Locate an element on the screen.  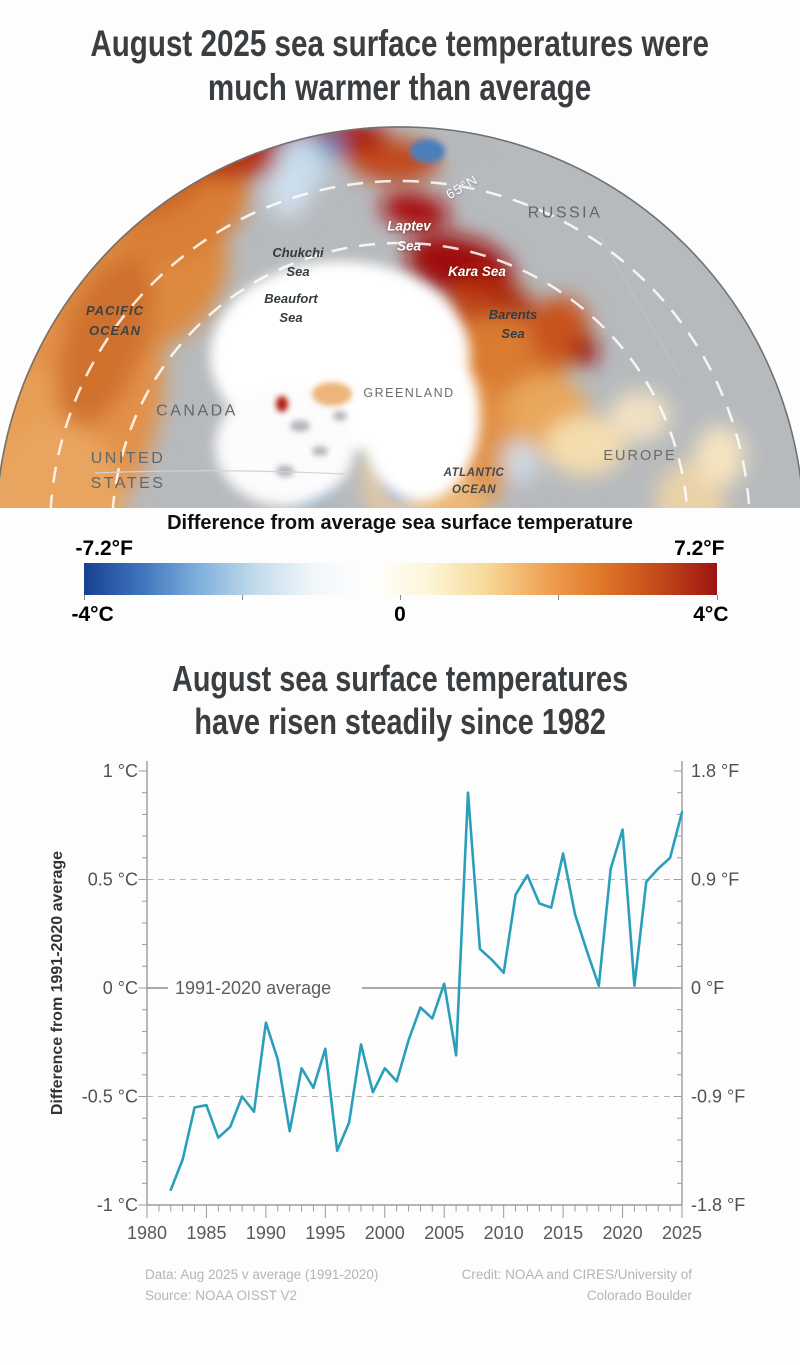
y-tick-label-right: -0.9 °F is located at coordinates (718, 1097).